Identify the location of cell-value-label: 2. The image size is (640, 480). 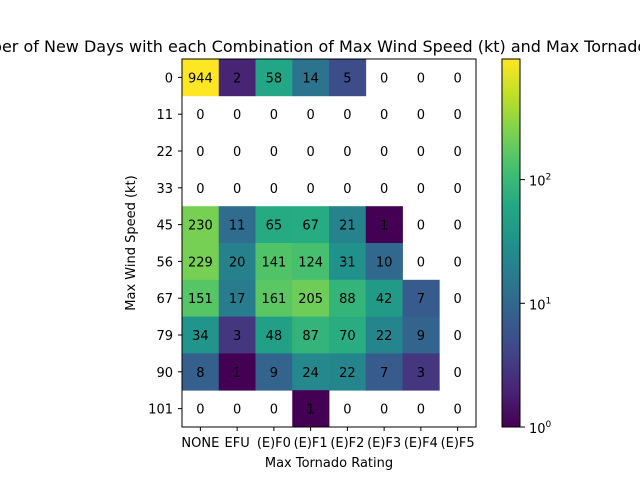
(237, 78).